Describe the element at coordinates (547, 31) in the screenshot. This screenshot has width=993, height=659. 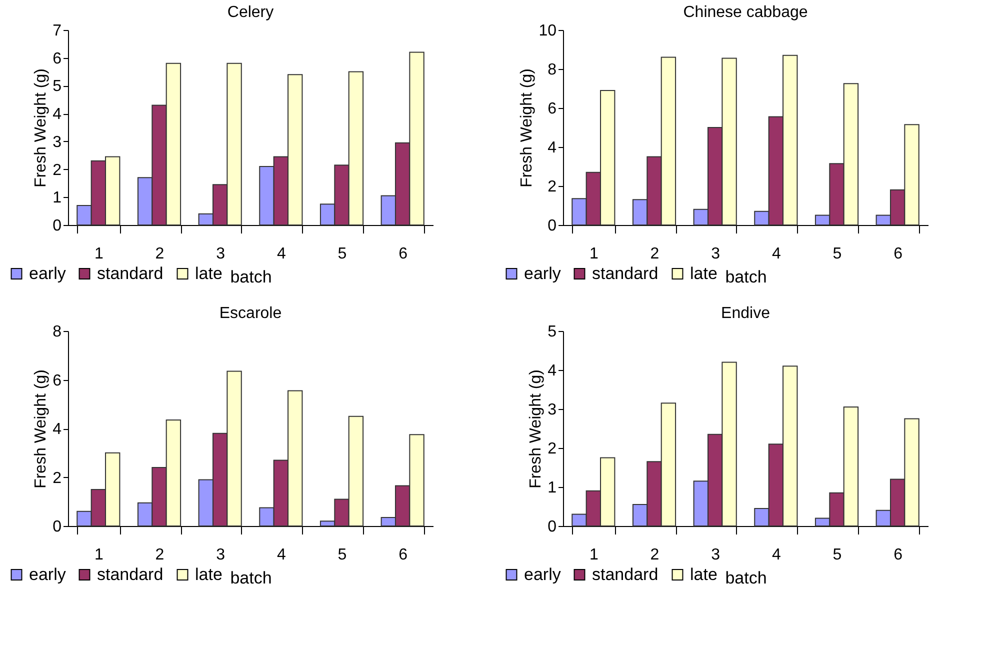
I see `y-tick-label: 10` at that location.